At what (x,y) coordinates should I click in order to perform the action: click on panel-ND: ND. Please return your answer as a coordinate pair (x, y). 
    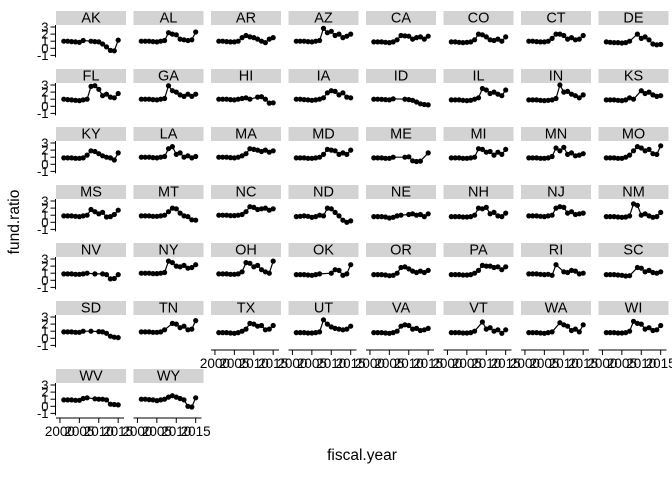
    Looking at the image, I should click on (323, 205).